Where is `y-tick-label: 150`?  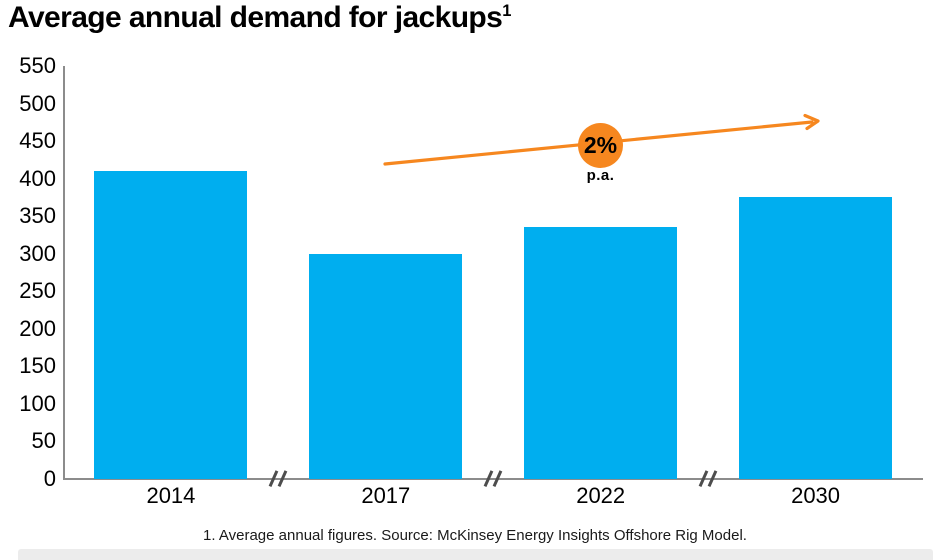
y-tick-label: 150 is located at coordinates (37, 365).